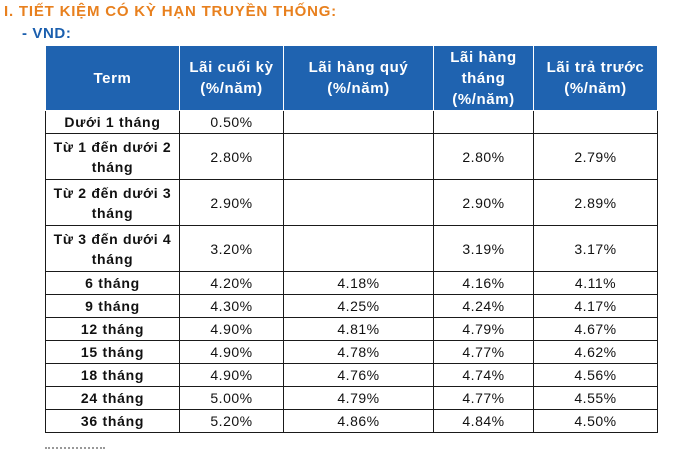 The height and width of the screenshot is (453, 700). Describe the element at coordinates (47, 33) in the screenshot. I see `currency-subtitle: - VND:` at that location.